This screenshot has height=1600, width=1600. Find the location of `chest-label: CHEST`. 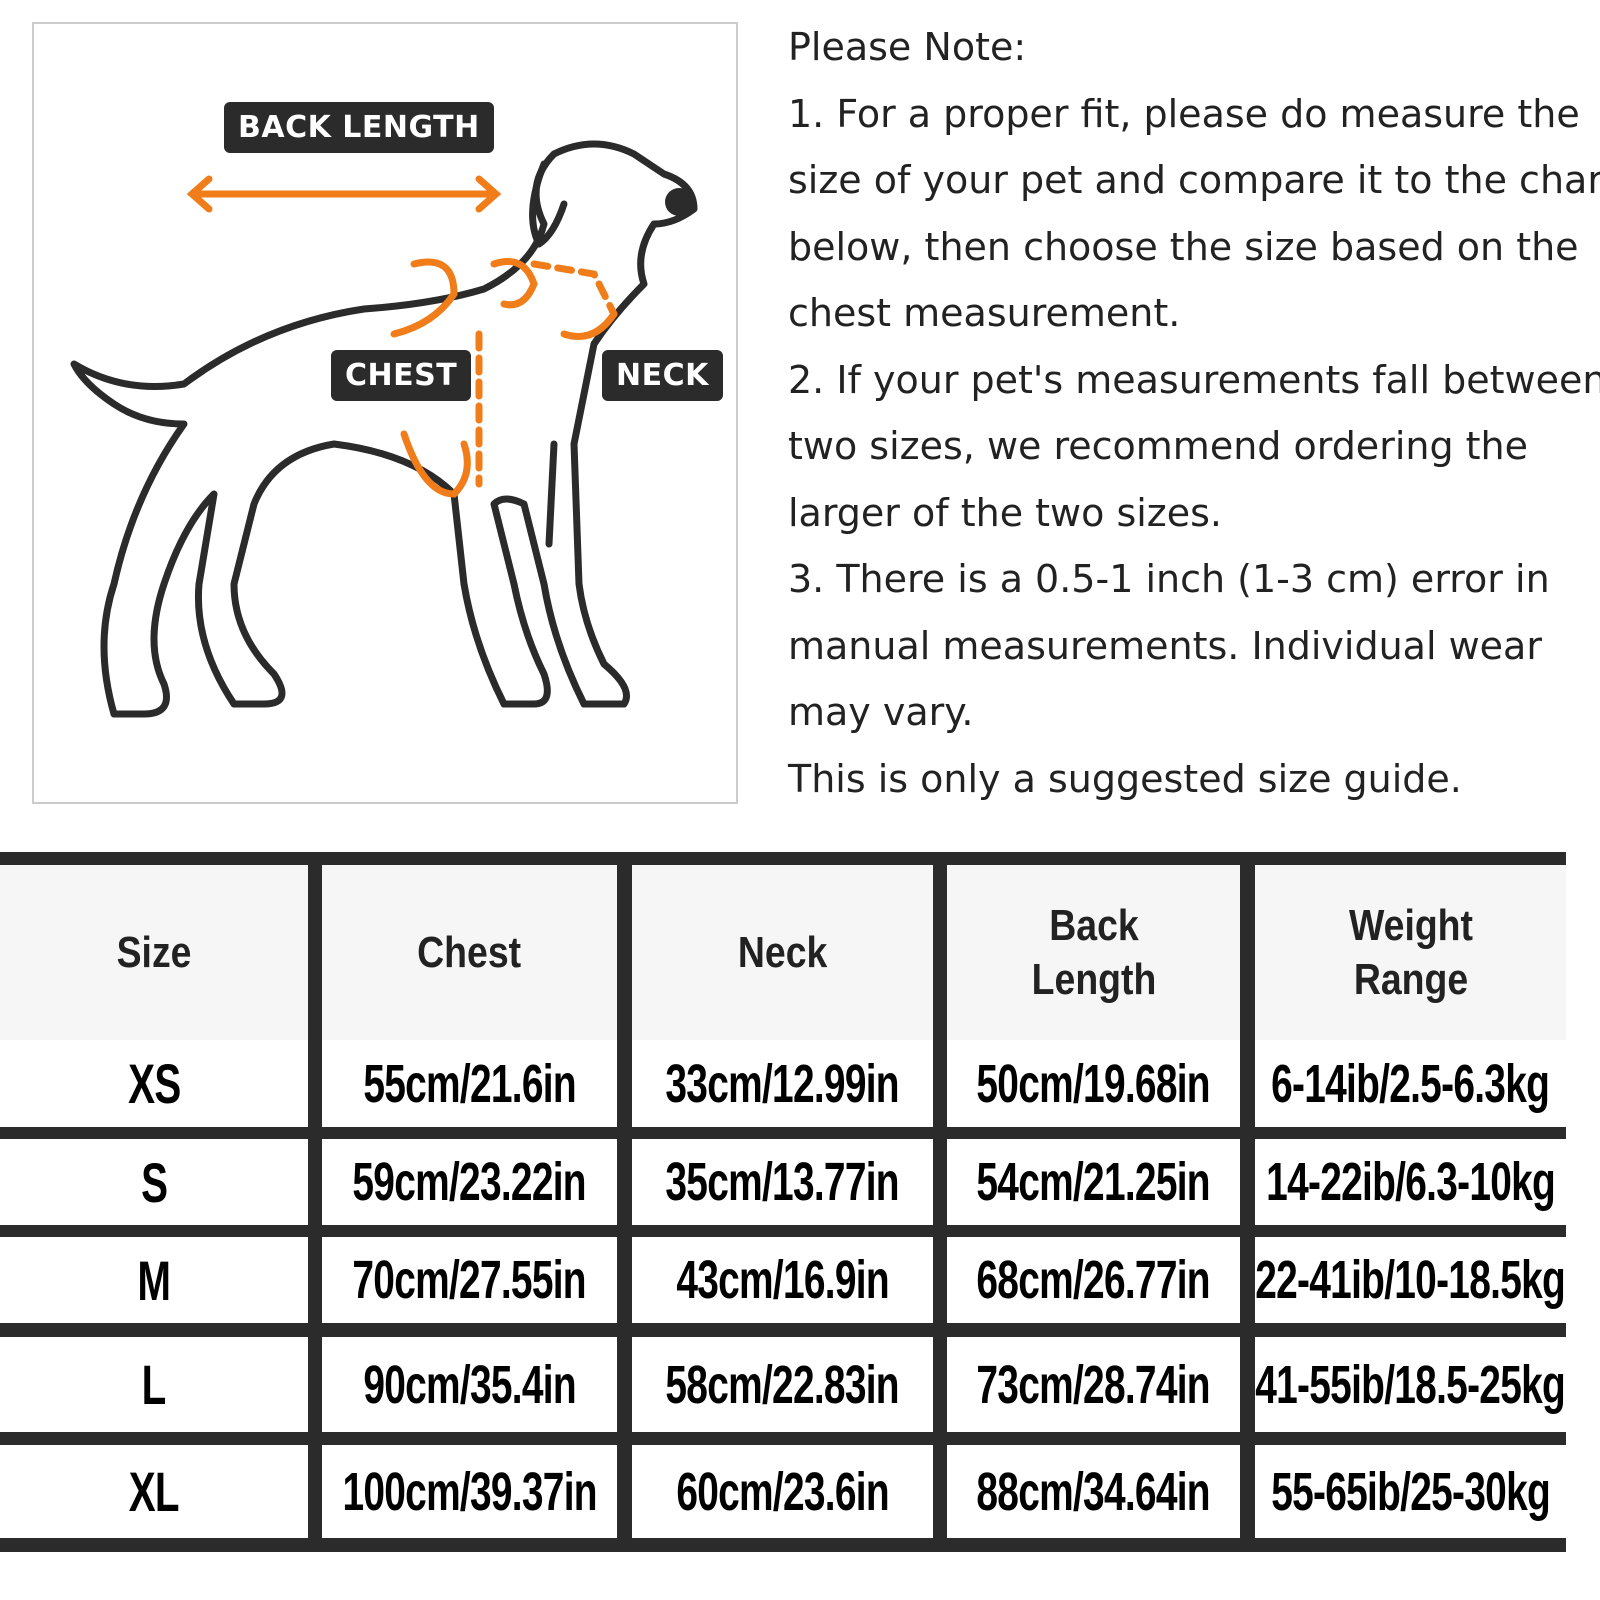

chest-label: CHEST is located at coordinates (401, 375).